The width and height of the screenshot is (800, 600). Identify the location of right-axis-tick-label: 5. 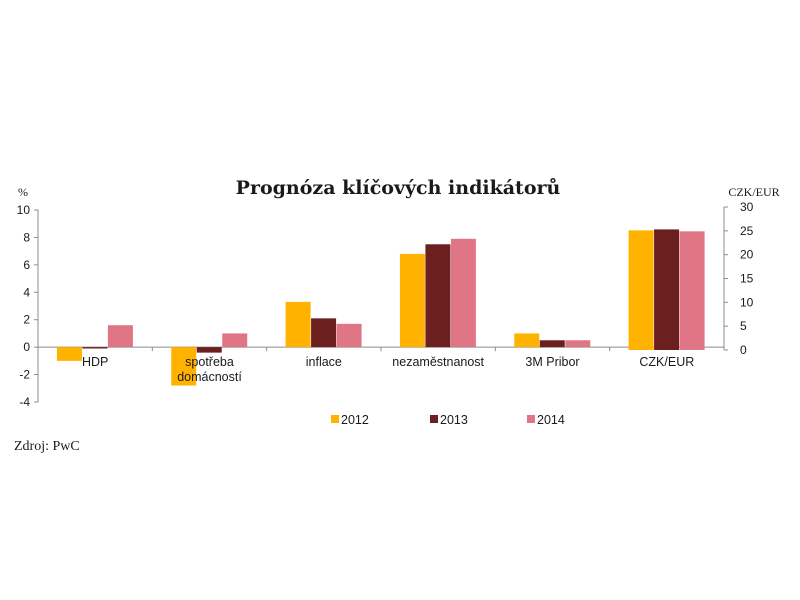
(743, 326).